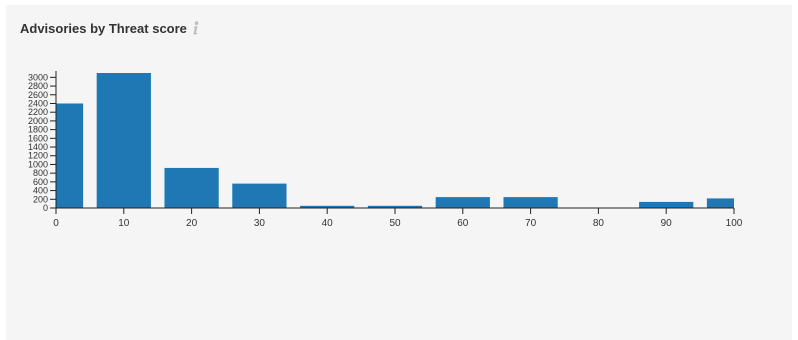  I want to click on y-tick-label-1200: 1200, so click(38, 156).